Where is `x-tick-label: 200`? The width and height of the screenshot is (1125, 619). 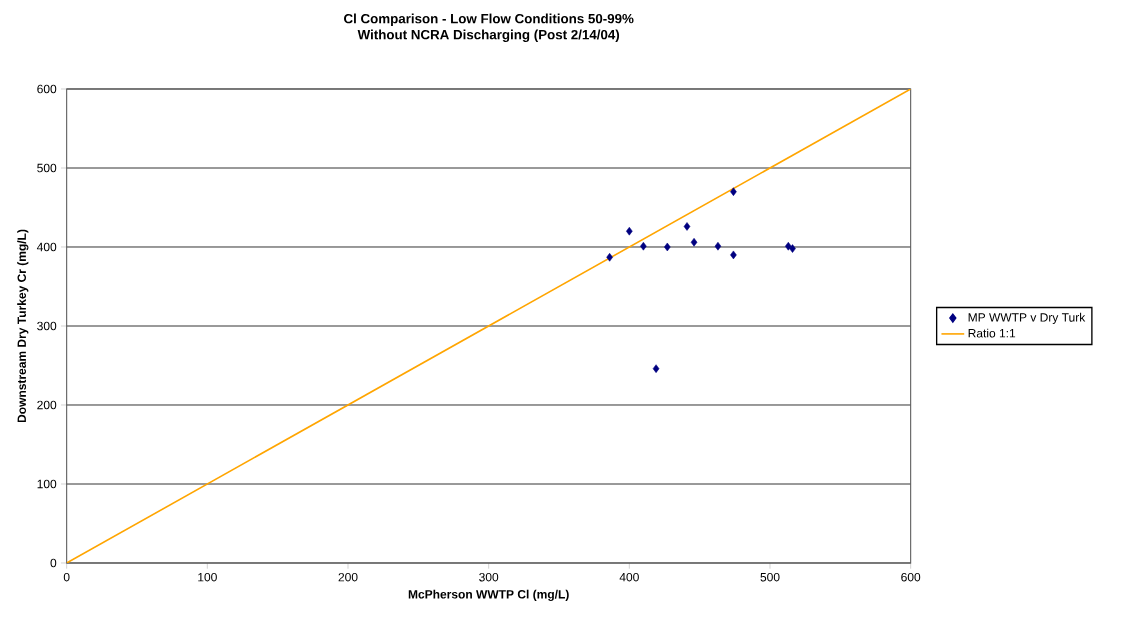
x-tick-label: 200 is located at coordinates (348, 577).